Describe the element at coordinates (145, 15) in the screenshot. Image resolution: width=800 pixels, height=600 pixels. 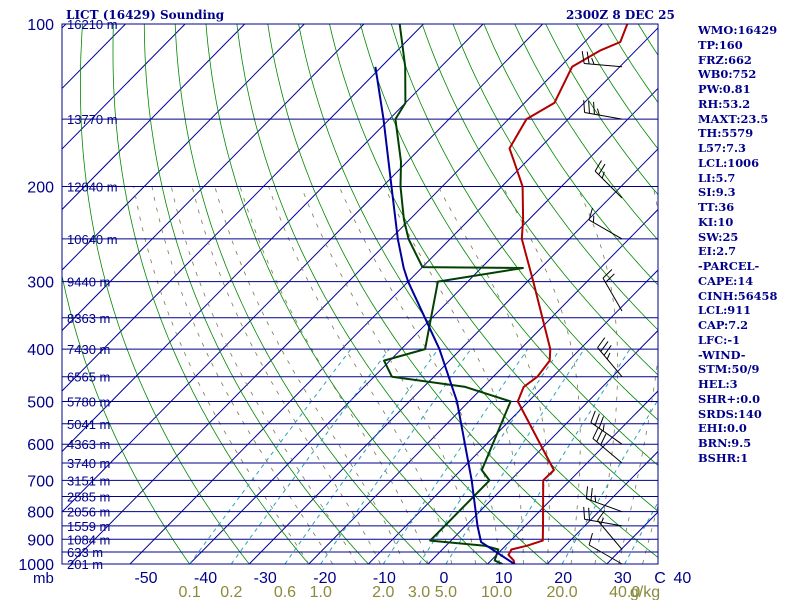
I see `chart-title: LICT (16429) Sounding` at that location.